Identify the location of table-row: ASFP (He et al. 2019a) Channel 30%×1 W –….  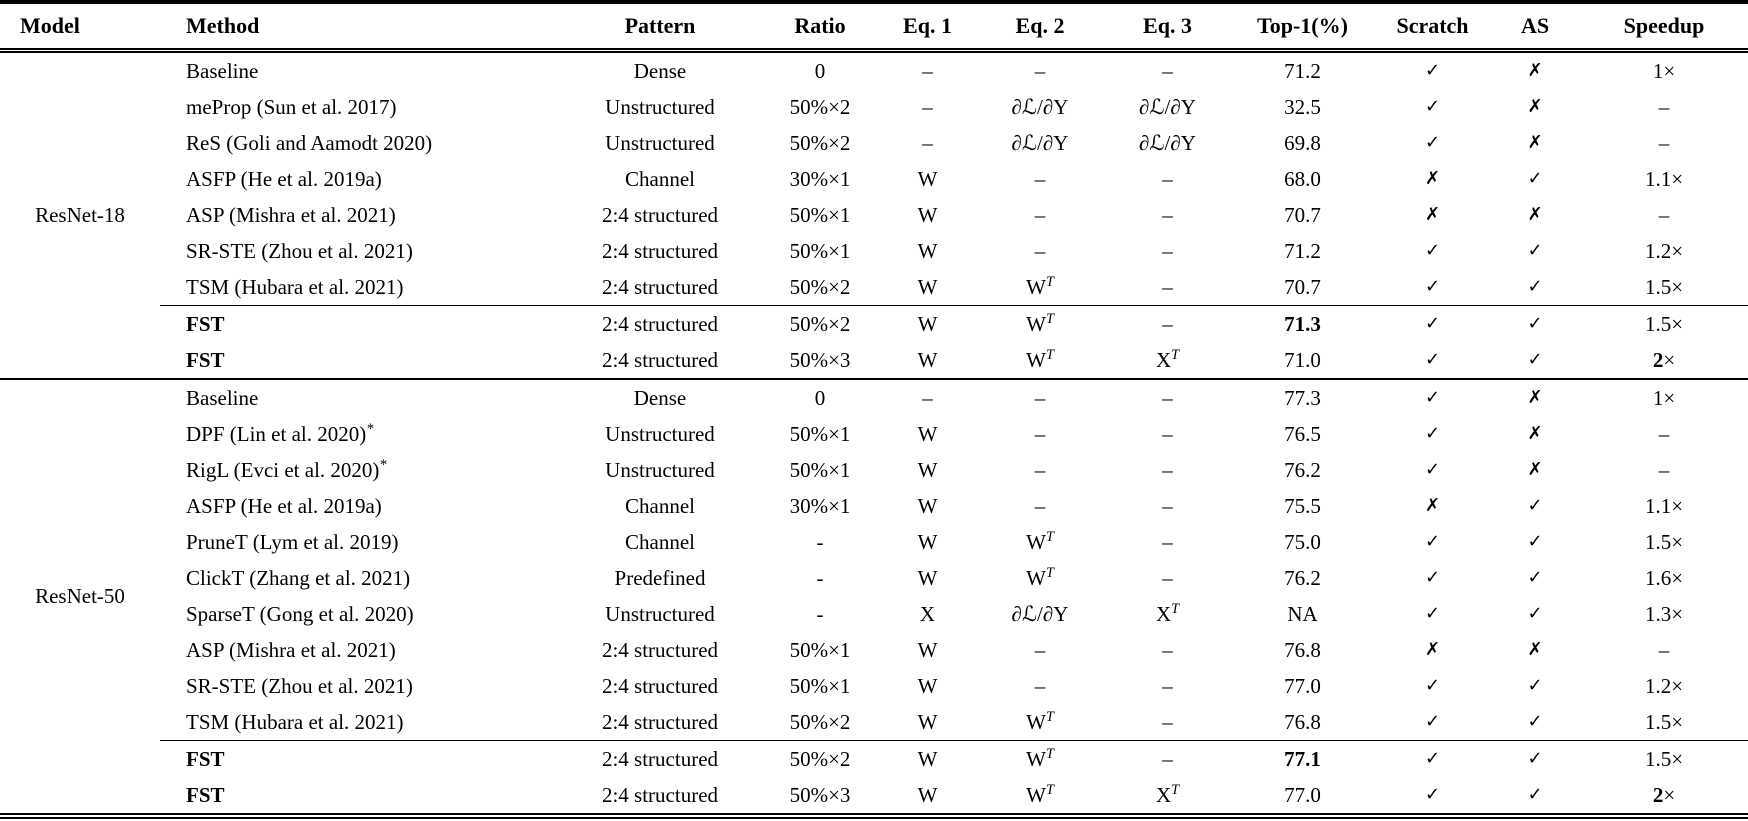
(874, 506).